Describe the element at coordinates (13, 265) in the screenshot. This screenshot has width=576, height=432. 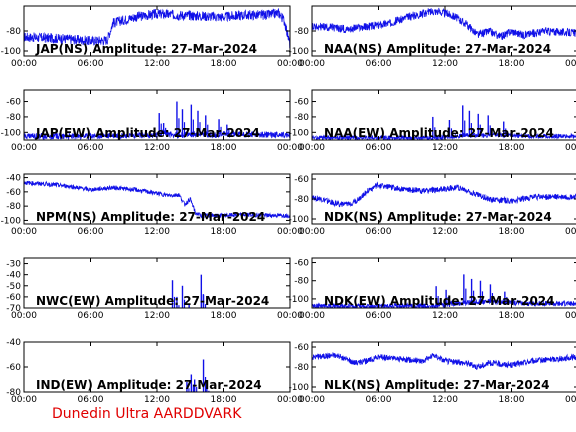
I see `y-tick-label: -30` at that location.